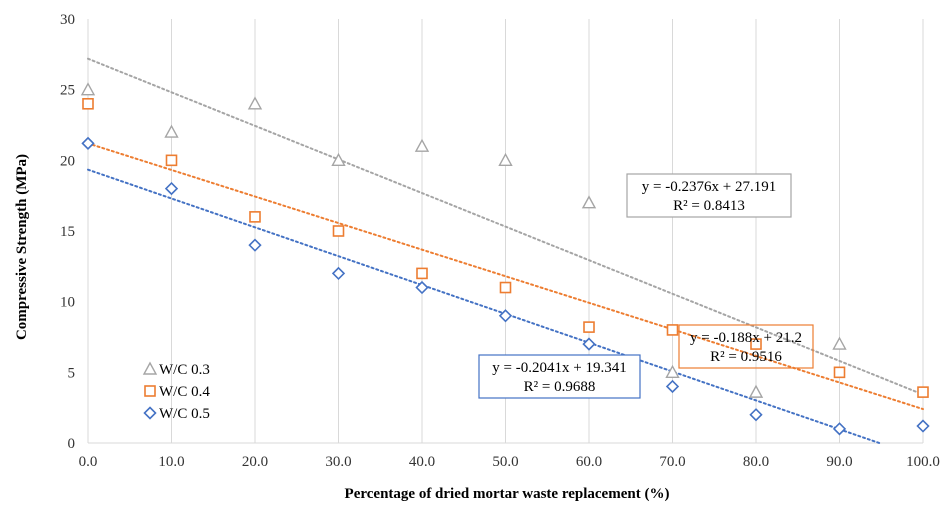 The image size is (941, 507). What do you see at coordinates (746, 338) in the screenshot?
I see `equation-text-1: y = -0.188x + 21.2` at bounding box center [746, 338].